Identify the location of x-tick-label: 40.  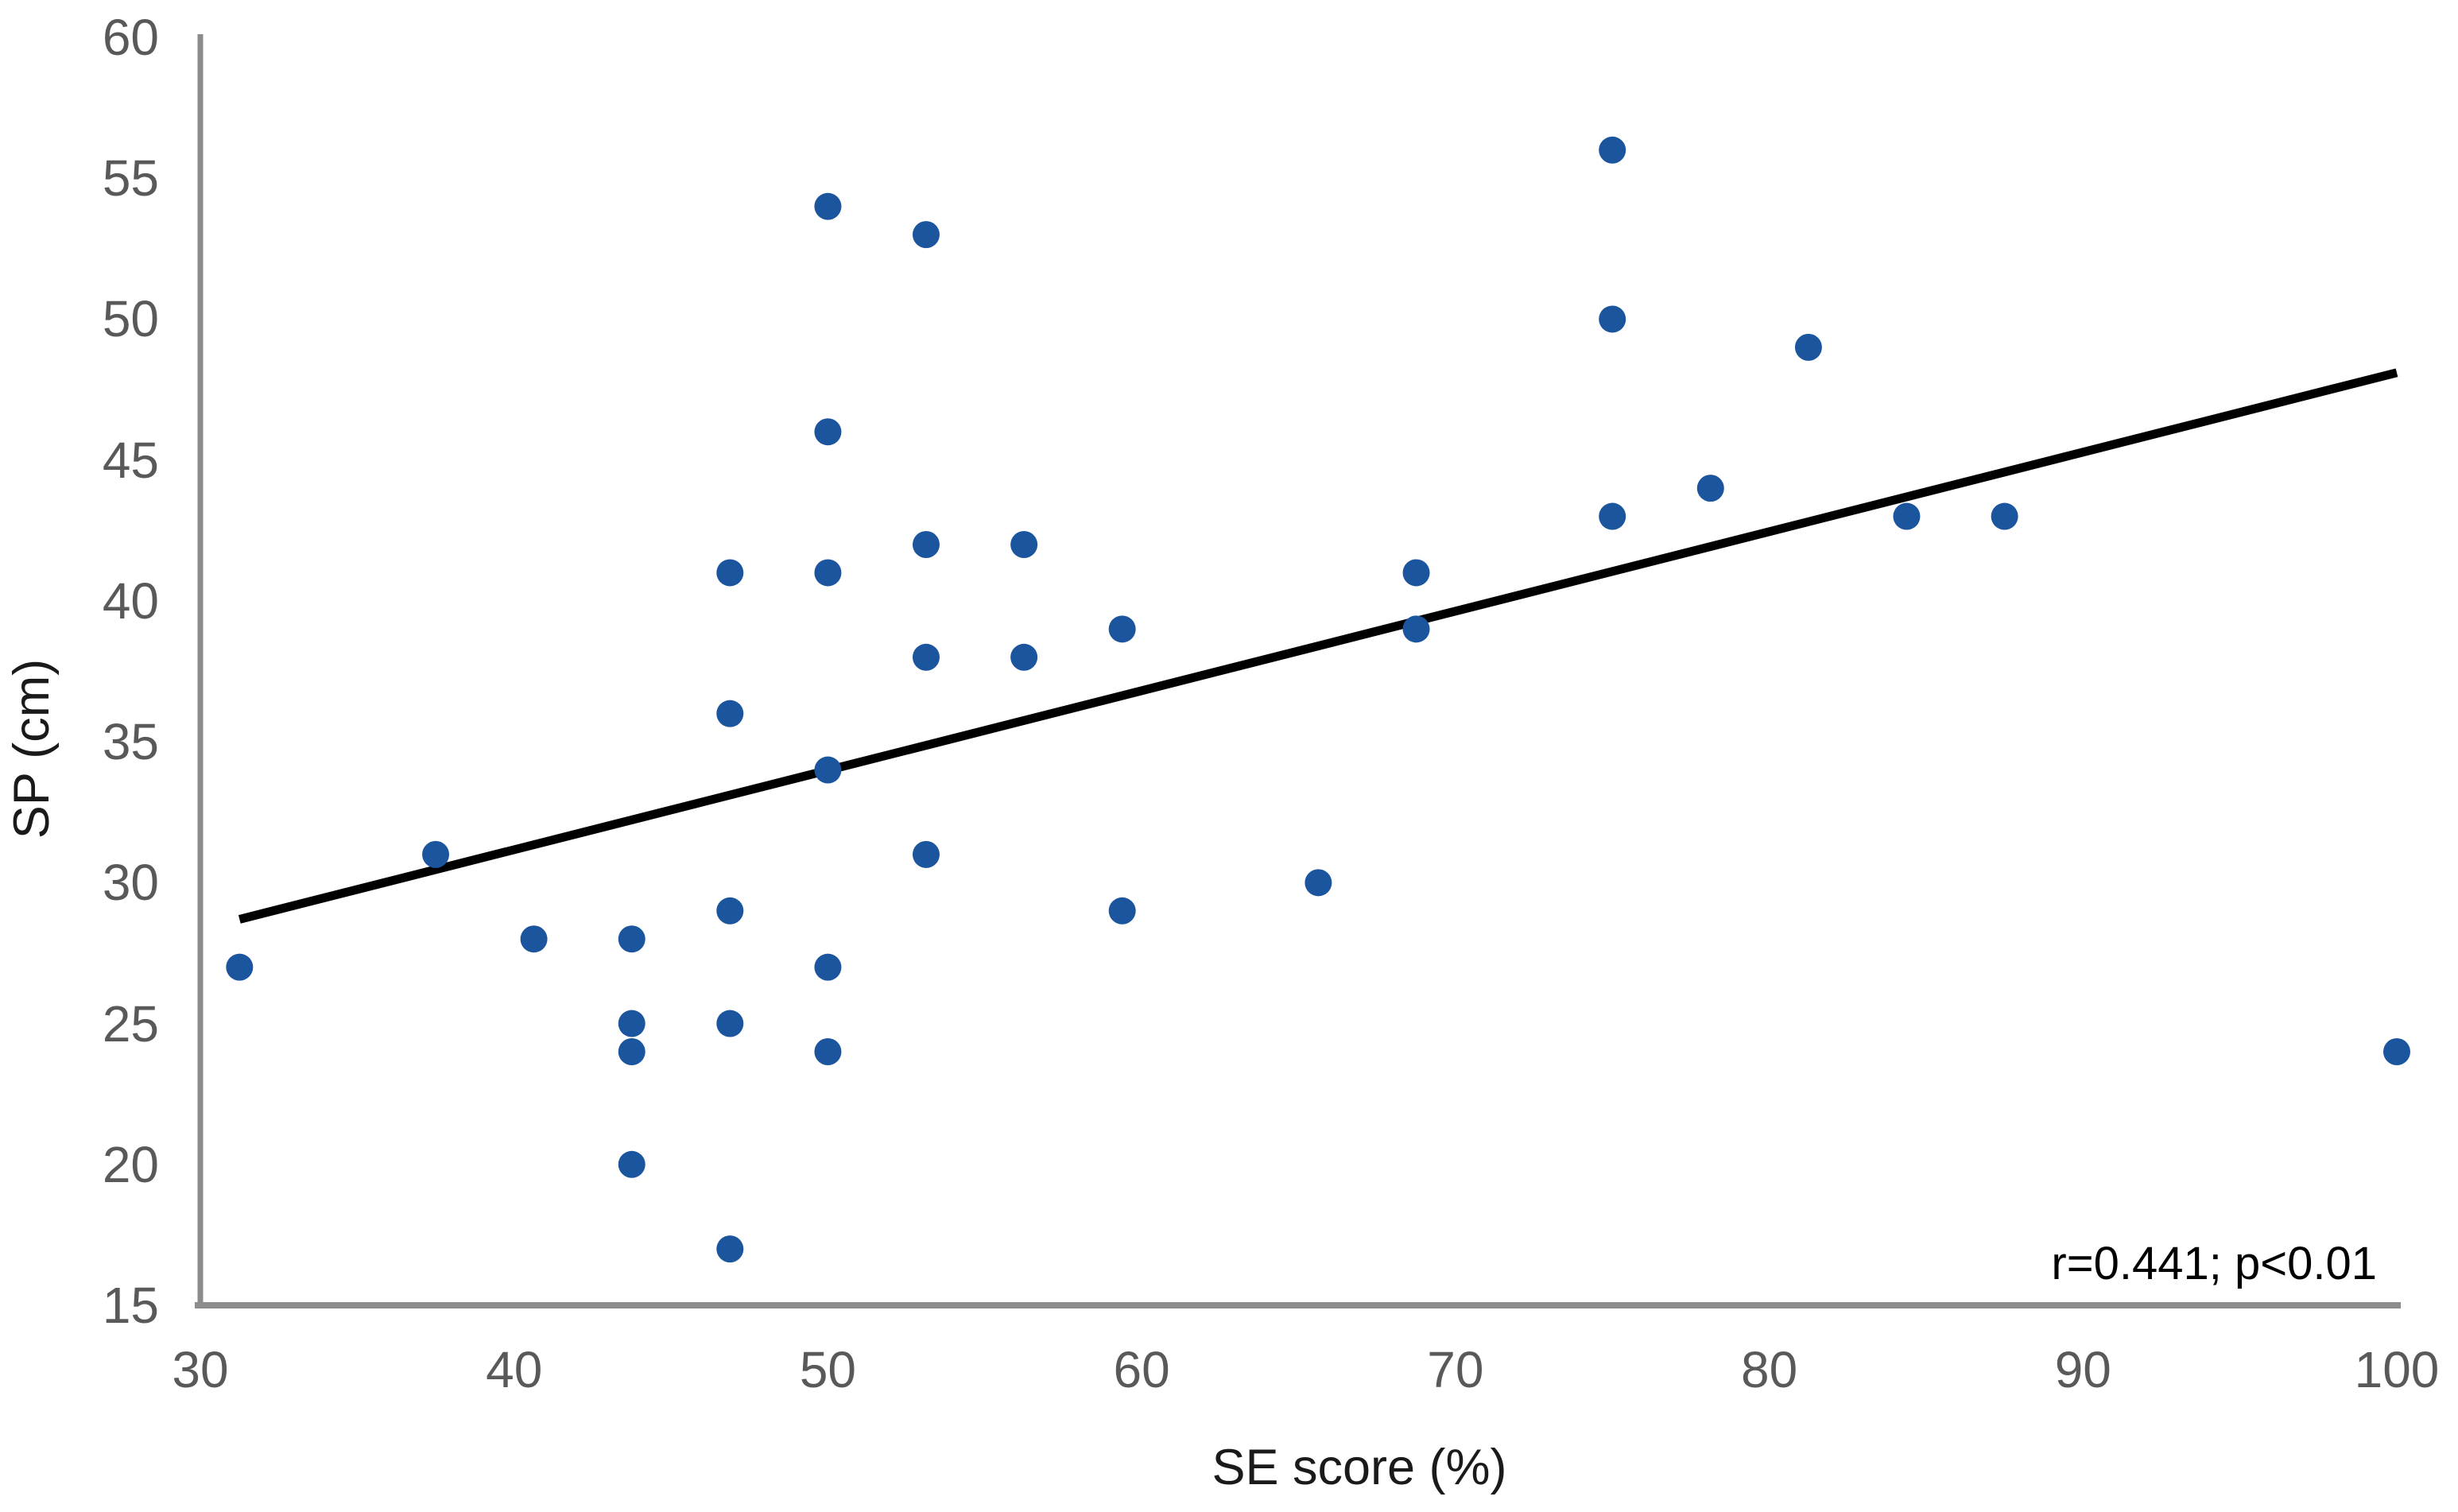
(514, 1369).